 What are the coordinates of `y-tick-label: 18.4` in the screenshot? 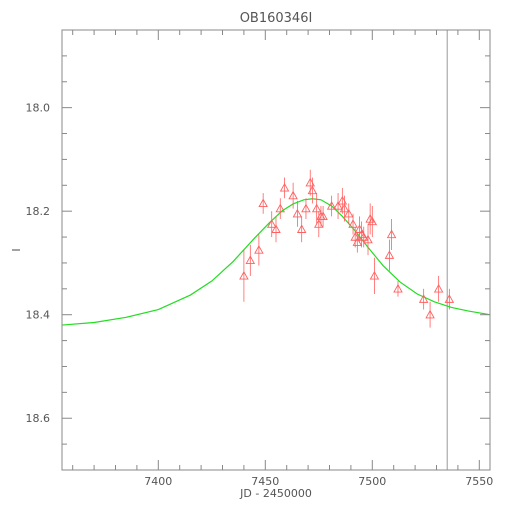 It's located at (38, 315).